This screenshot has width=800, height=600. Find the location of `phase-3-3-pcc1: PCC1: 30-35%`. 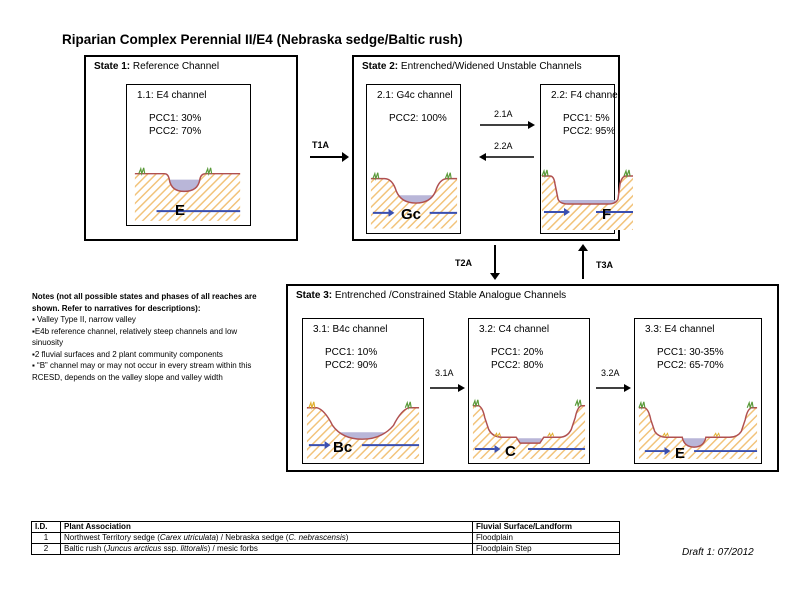

phase-3-3-pcc1: PCC1: 30-35% is located at coordinates (690, 352).